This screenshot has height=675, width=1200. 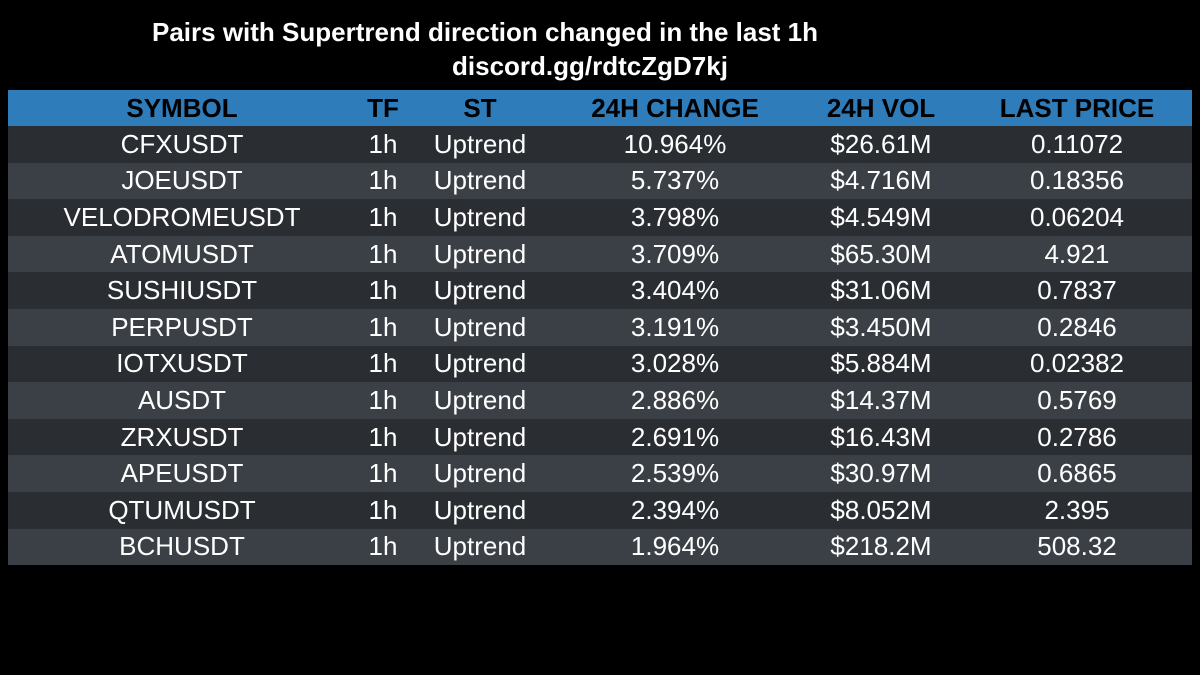 What do you see at coordinates (675, 216) in the screenshot?
I see `cell-change: 3.798%` at bounding box center [675, 216].